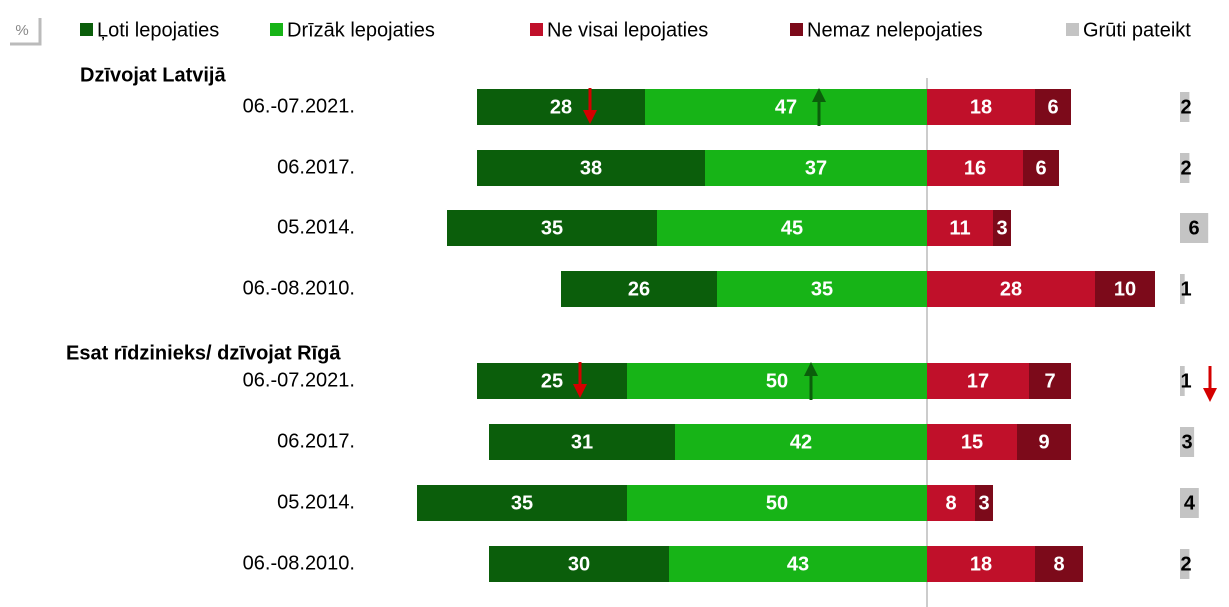  I want to click on bar-value-label: 7, so click(1049, 381).